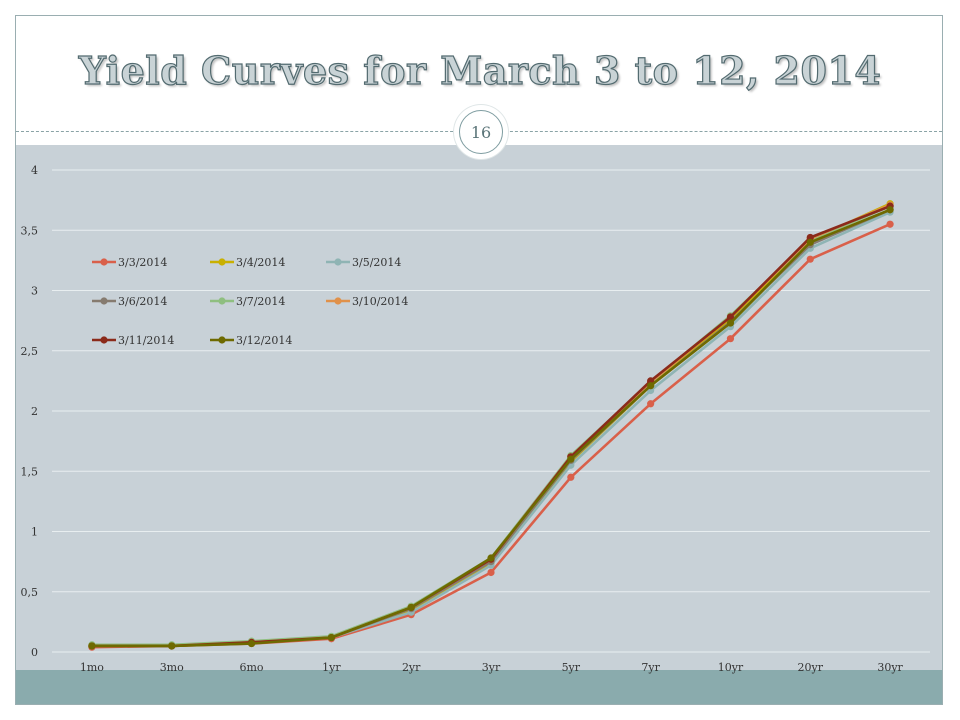  What do you see at coordinates (34, 411) in the screenshot?
I see `y-tick-label: 2` at bounding box center [34, 411].